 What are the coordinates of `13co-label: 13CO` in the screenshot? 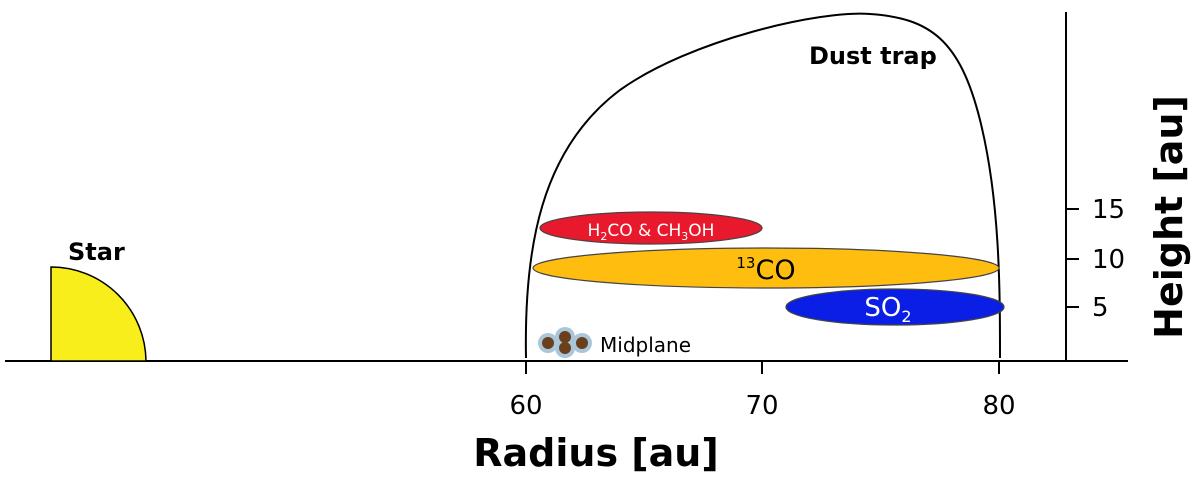 It's located at (765, 270).